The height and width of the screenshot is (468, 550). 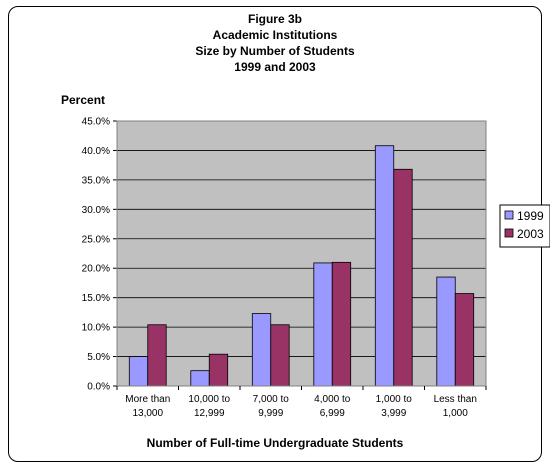 What do you see at coordinates (455, 399) in the screenshot?
I see `x-tick-label: Less than` at bounding box center [455, 399].